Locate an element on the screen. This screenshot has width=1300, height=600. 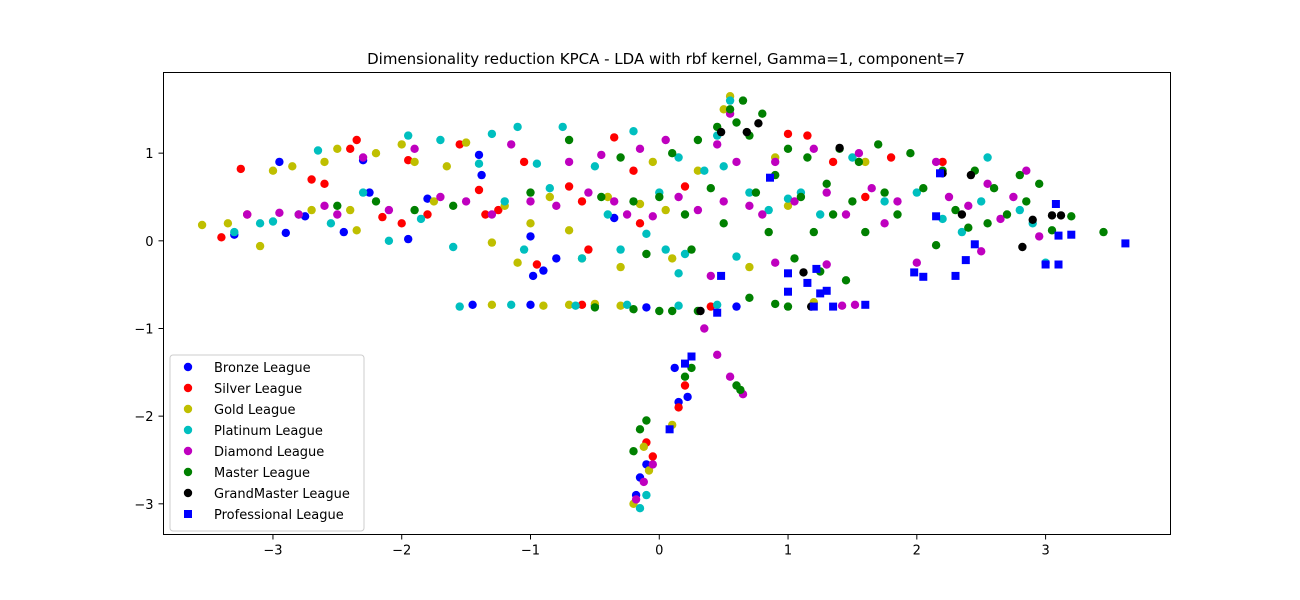
legend-marker is located at coordinates (188, 493).